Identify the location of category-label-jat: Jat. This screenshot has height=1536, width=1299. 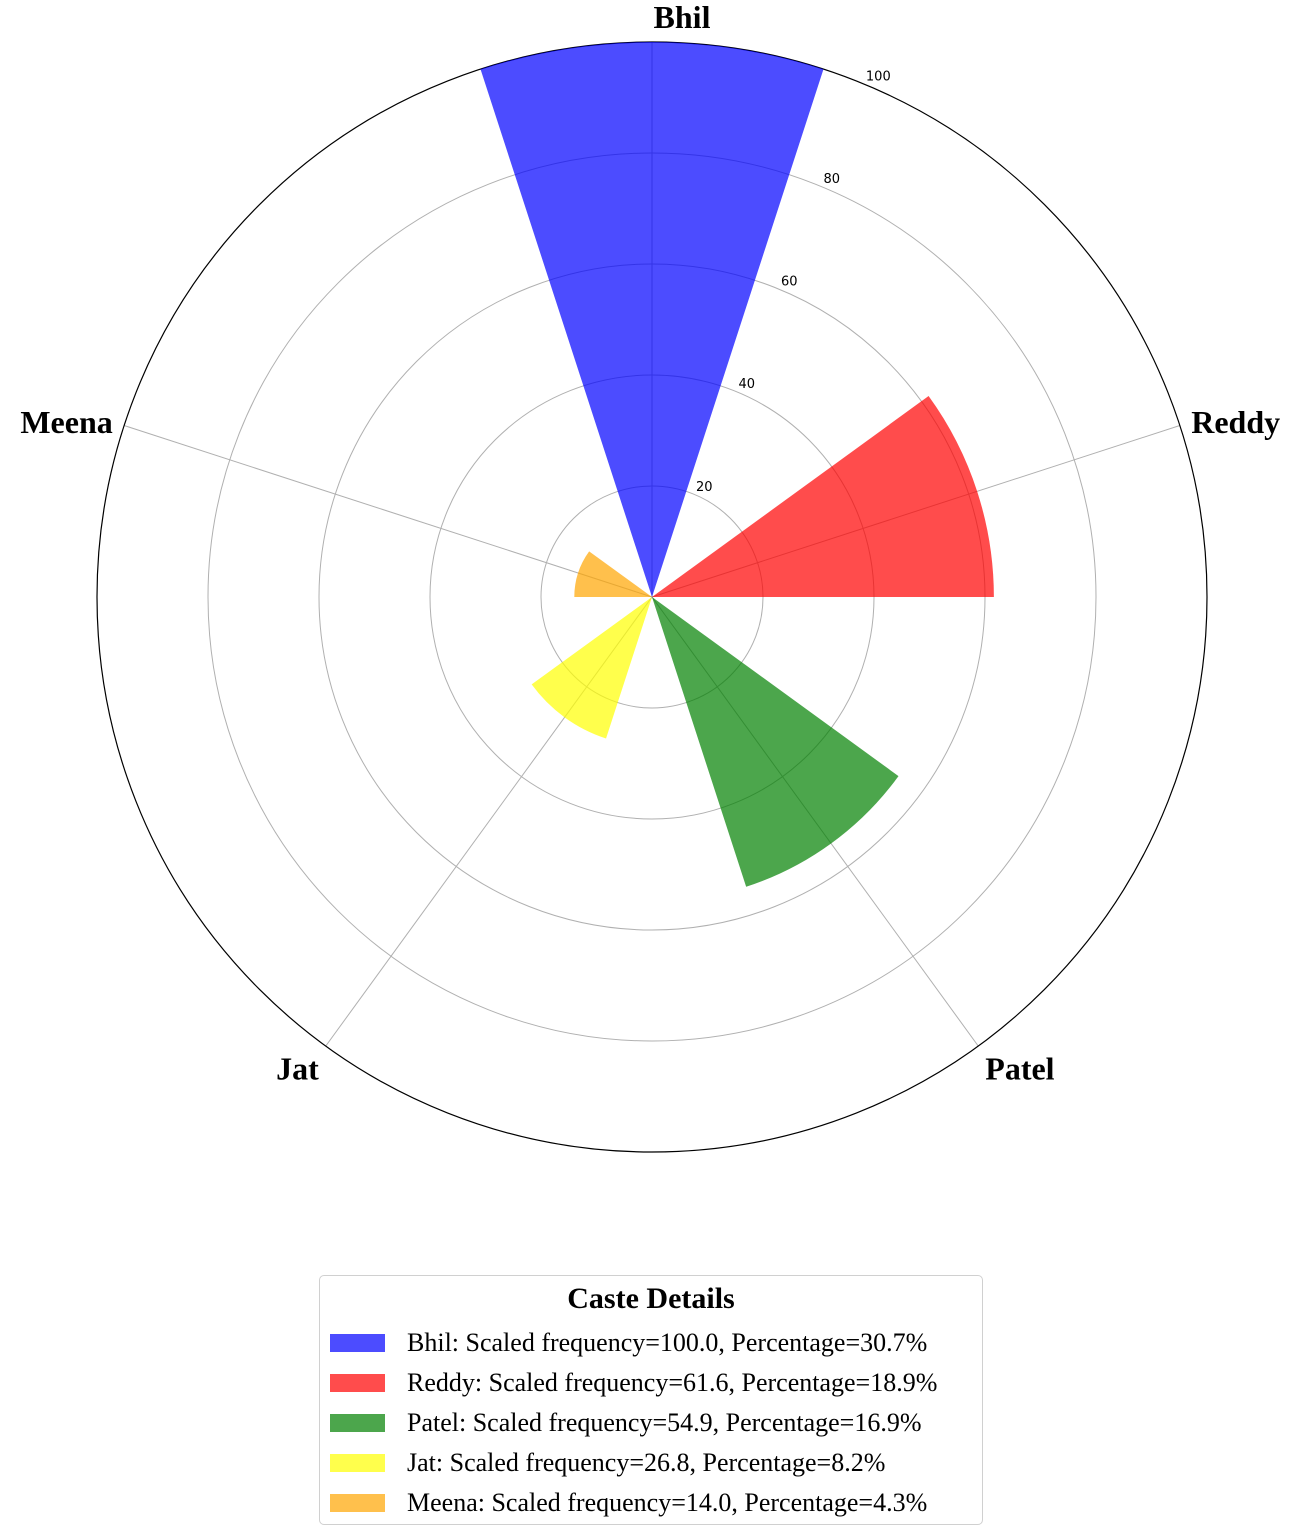
(297, 1069).